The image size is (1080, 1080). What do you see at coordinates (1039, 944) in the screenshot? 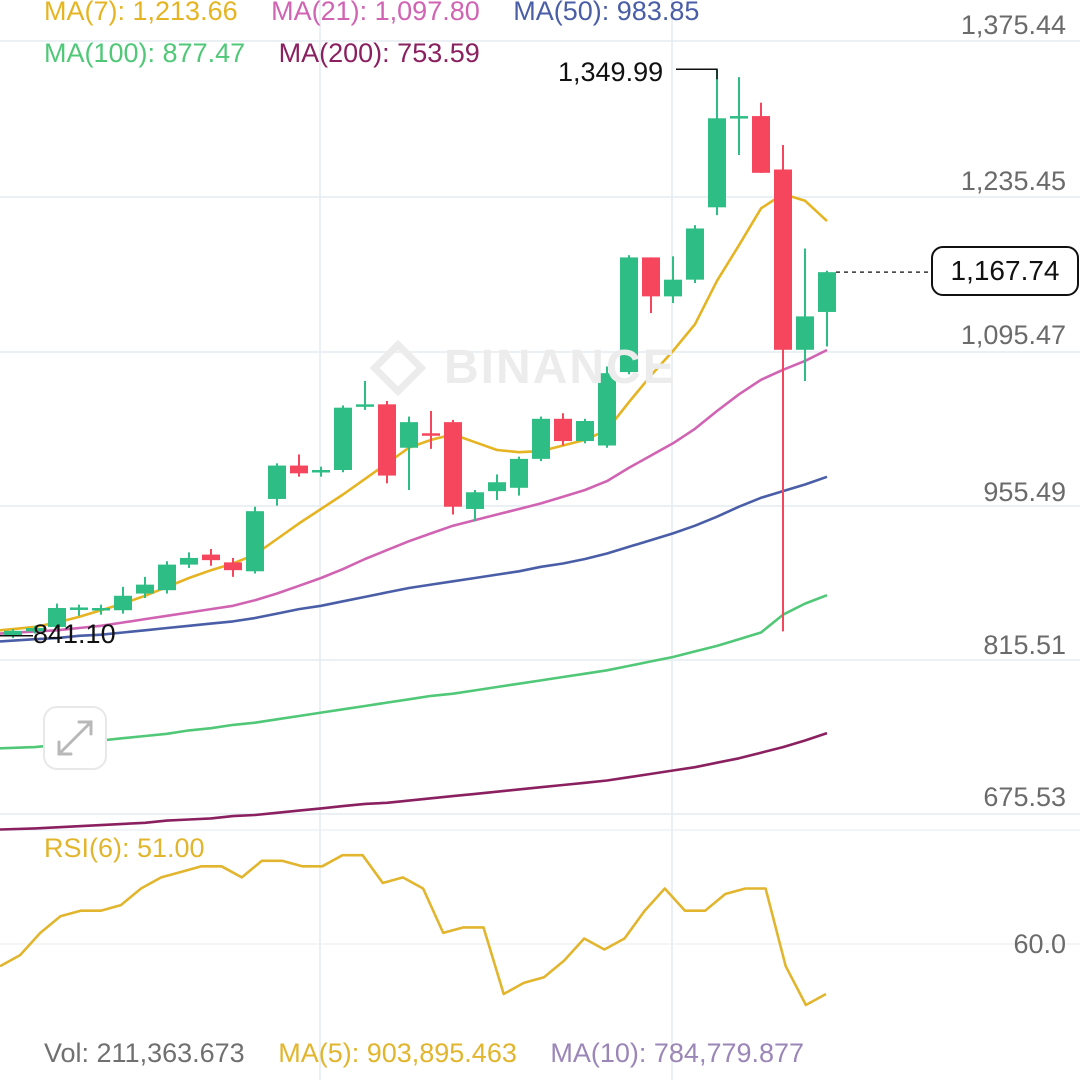
I see `rsi-level-label: 60.0` at bounding box center [1039, 944].